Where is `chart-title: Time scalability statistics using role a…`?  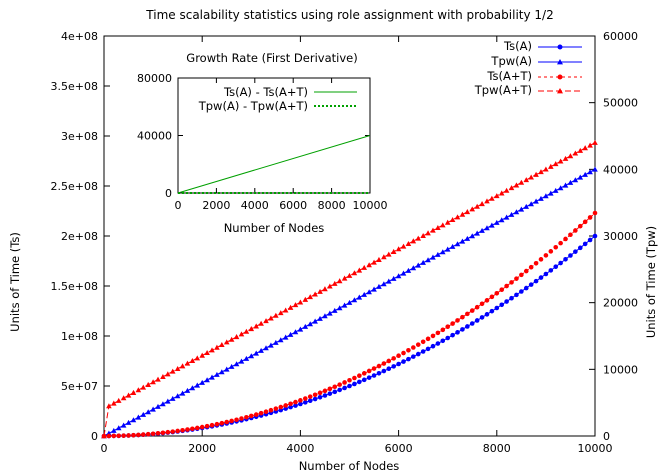
chart-title: Time scalability statistics using role a… is located at coordinates (349, 15).